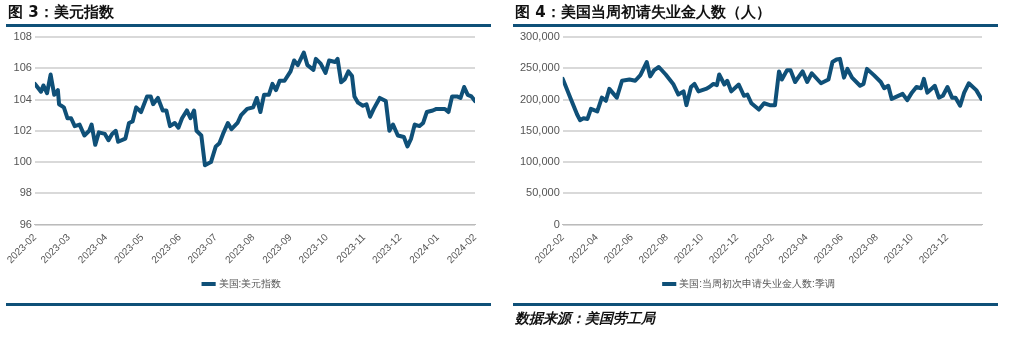 This screenshot has width=1011, height=341. Describe the element at coordinates (22, 67) in the screenshot. I see `y-tick-label: 106` at that location.